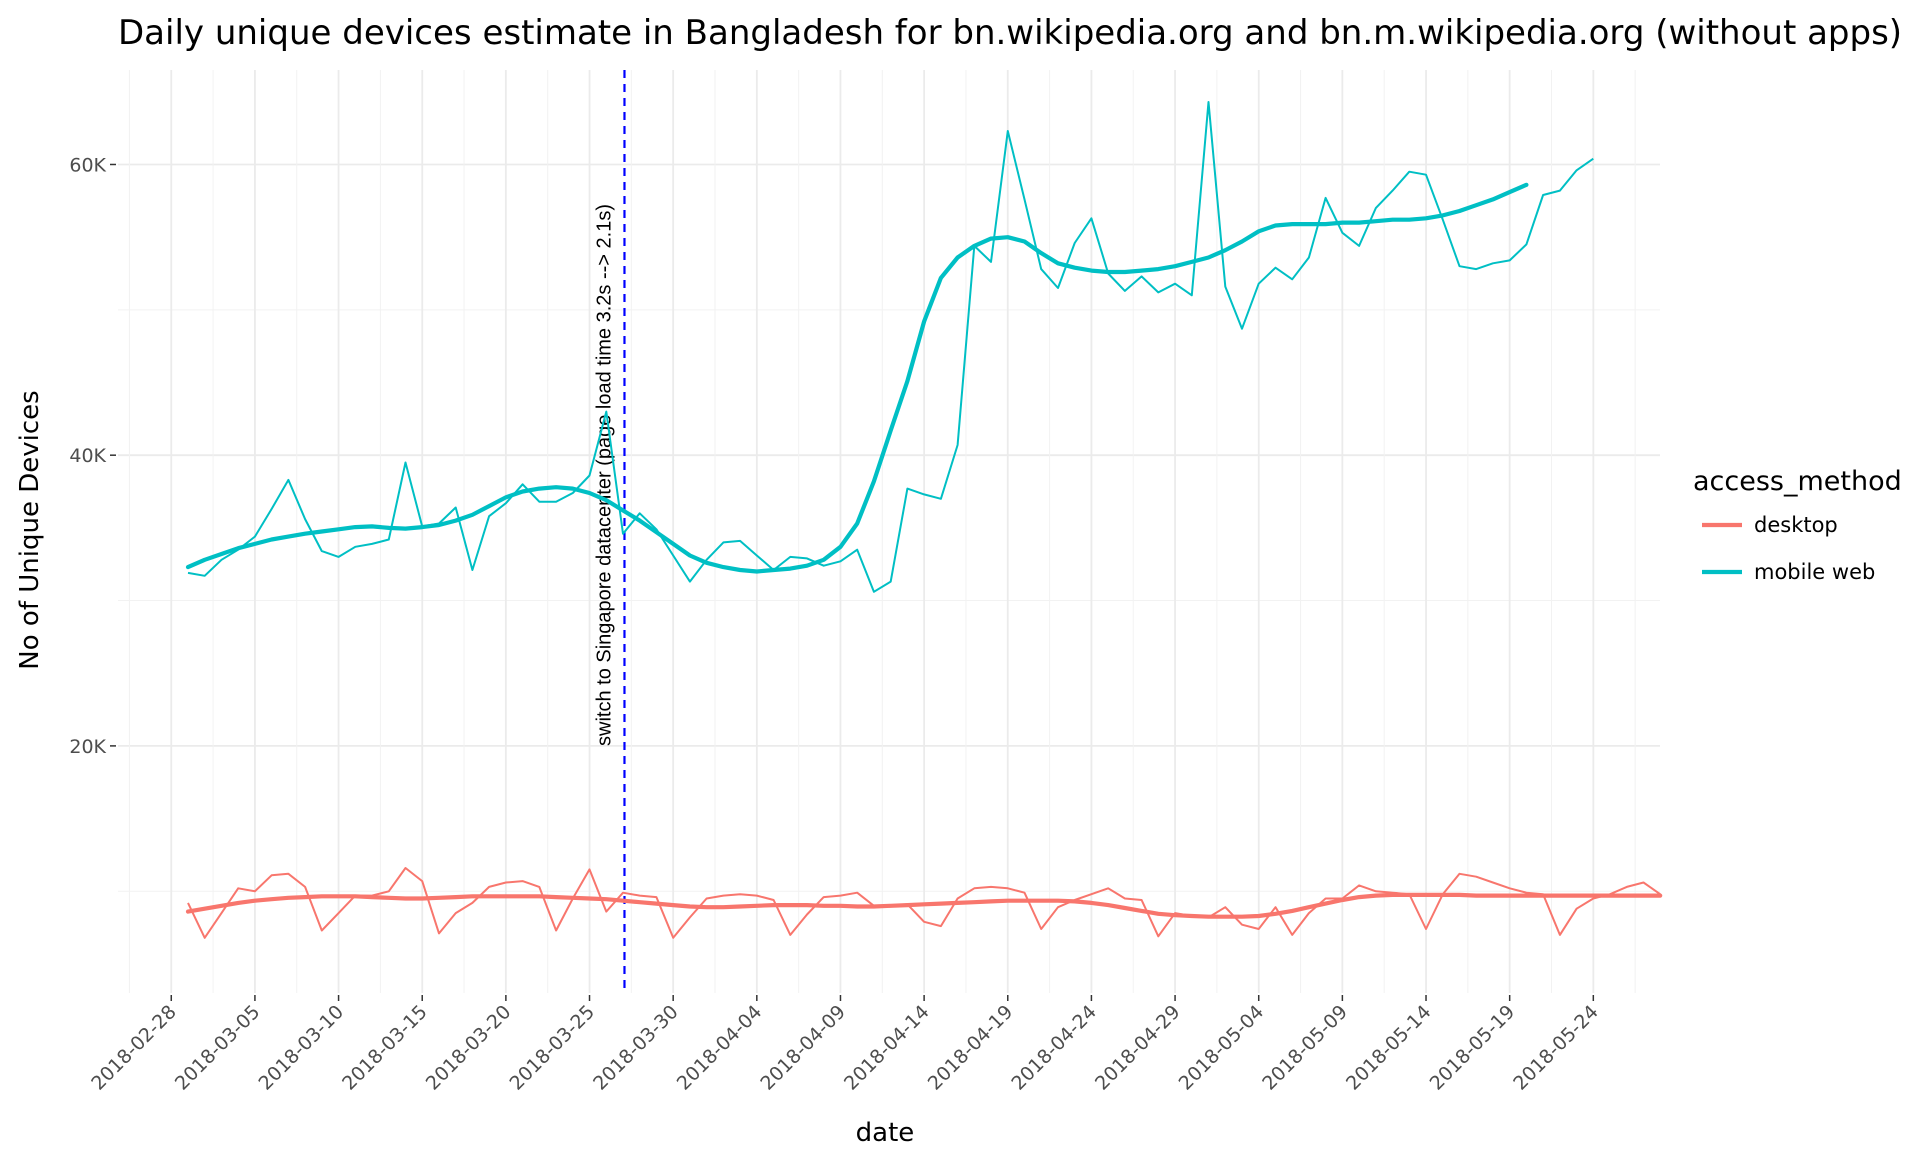 The height and width of the screenshot is (1152, 1920). Describe the element at coordinates (885, 1133) in the screenshot. I see `x-axis-title: date` at that location.